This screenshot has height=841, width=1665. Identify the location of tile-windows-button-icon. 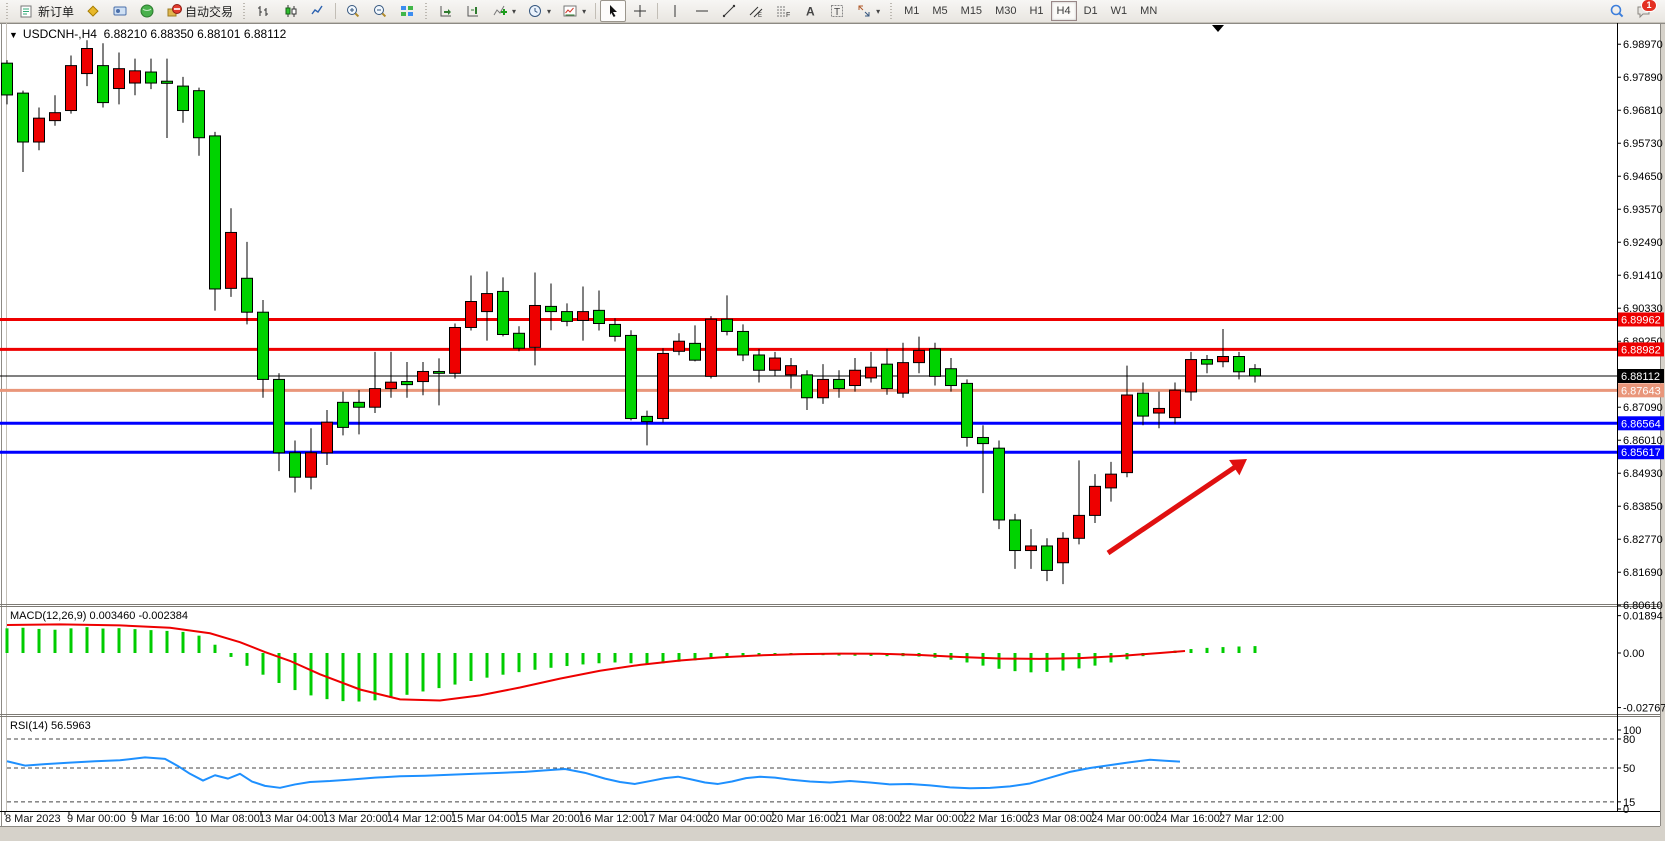
(407, 11).